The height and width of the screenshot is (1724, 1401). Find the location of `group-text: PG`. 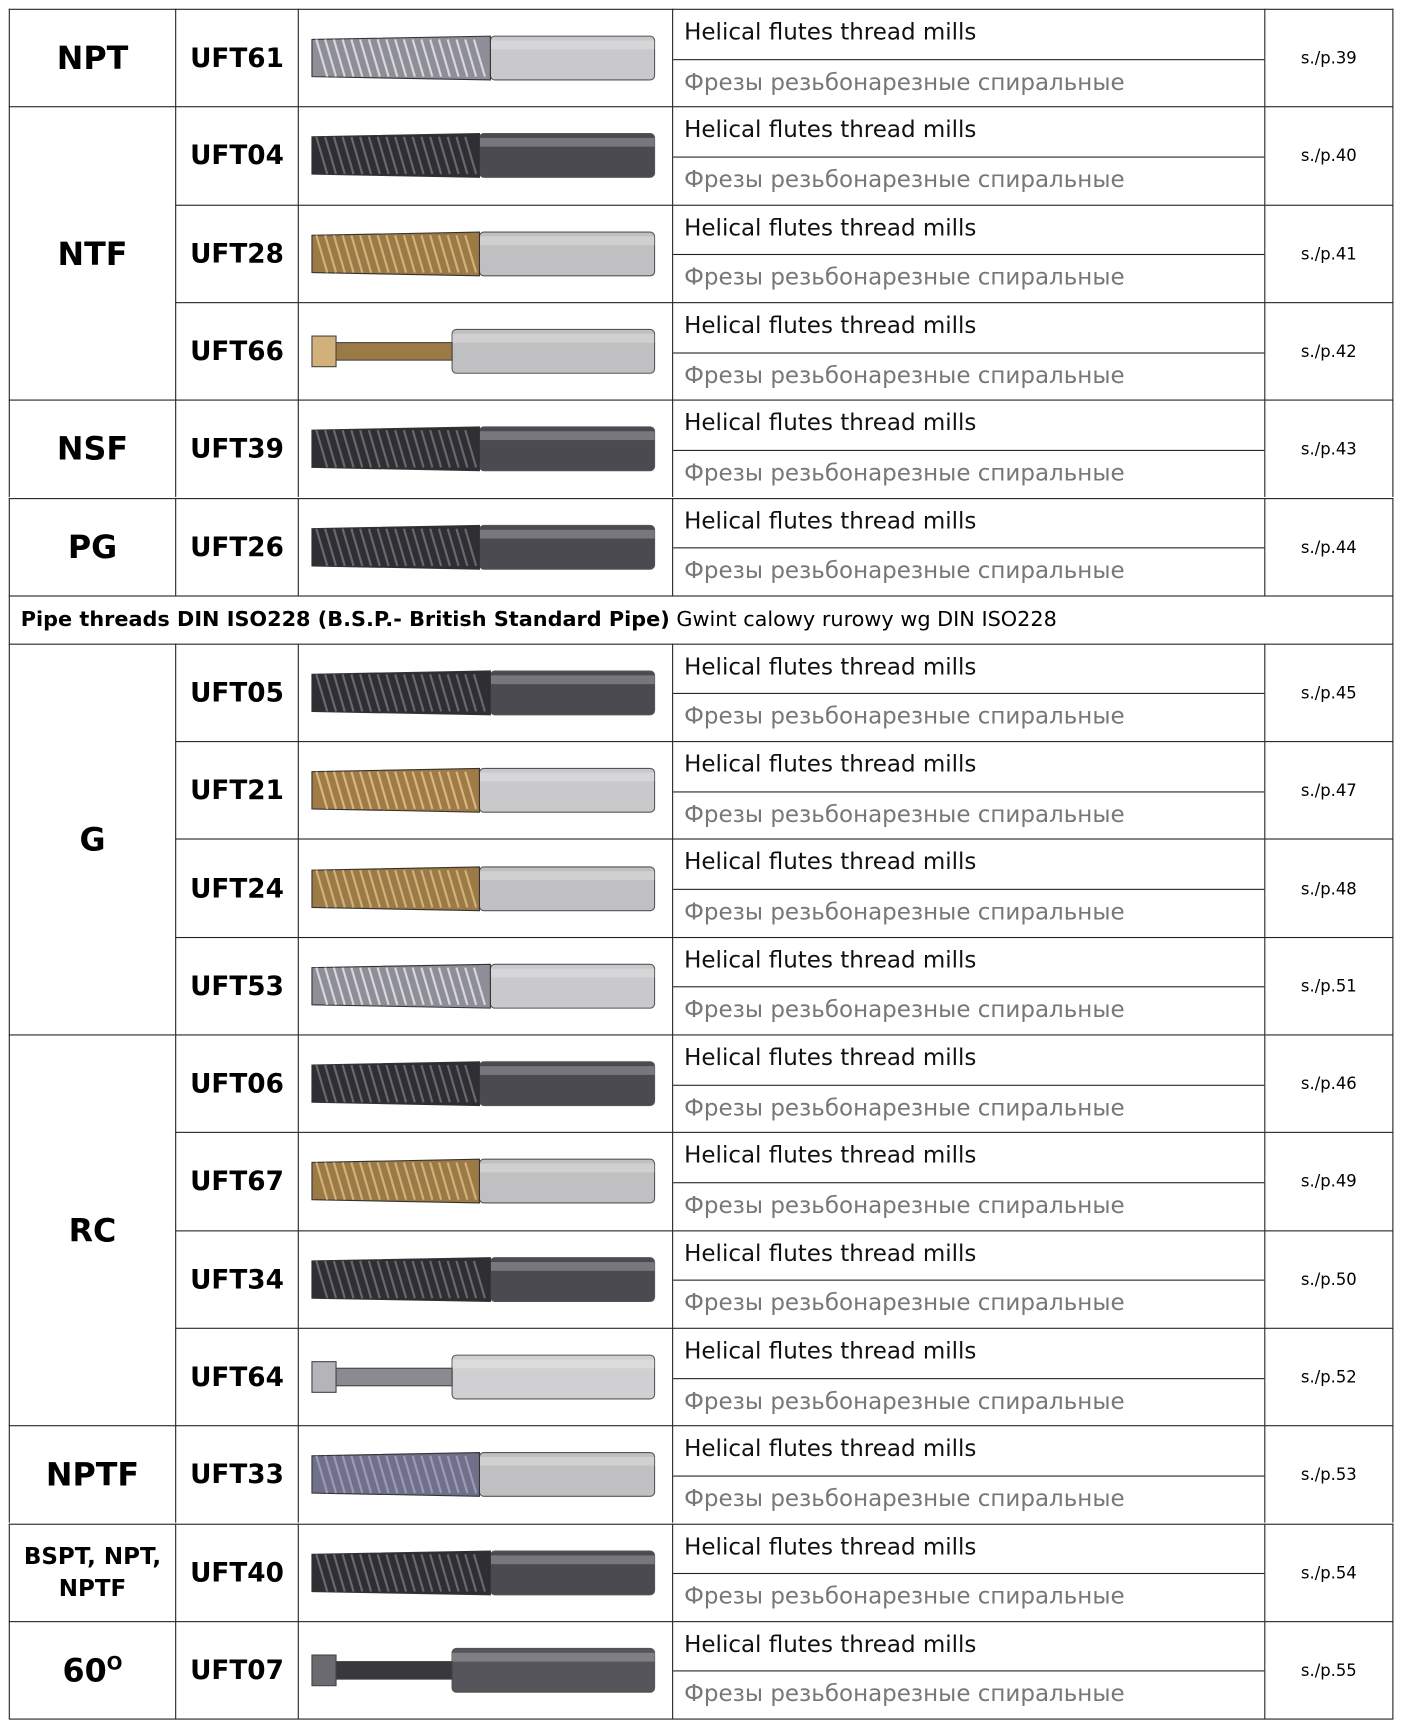

group-text: PG is located at coordinates (92, 546).